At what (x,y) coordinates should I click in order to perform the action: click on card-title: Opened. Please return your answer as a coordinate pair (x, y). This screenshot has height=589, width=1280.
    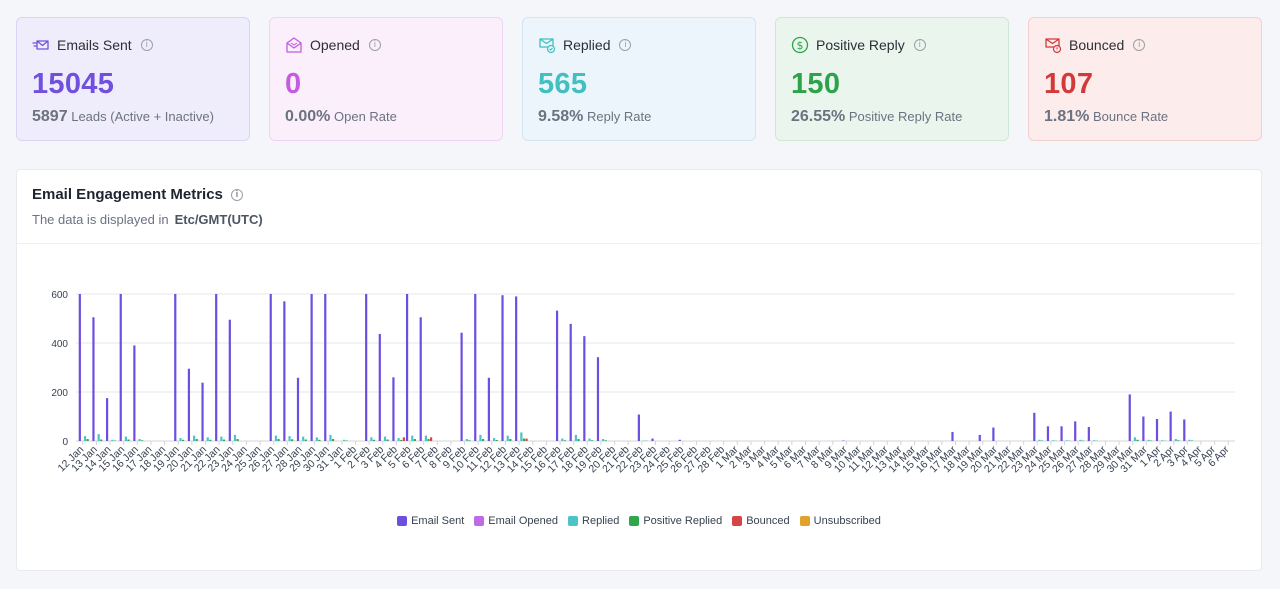
    Looking at the image, I should click on (335, 45).